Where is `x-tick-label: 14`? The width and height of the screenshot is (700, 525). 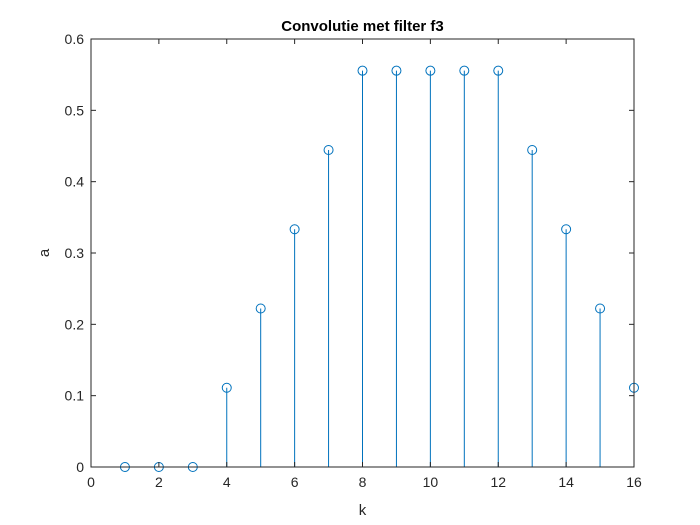 x-tick-label: 14 is located at coordinates (566, 482).